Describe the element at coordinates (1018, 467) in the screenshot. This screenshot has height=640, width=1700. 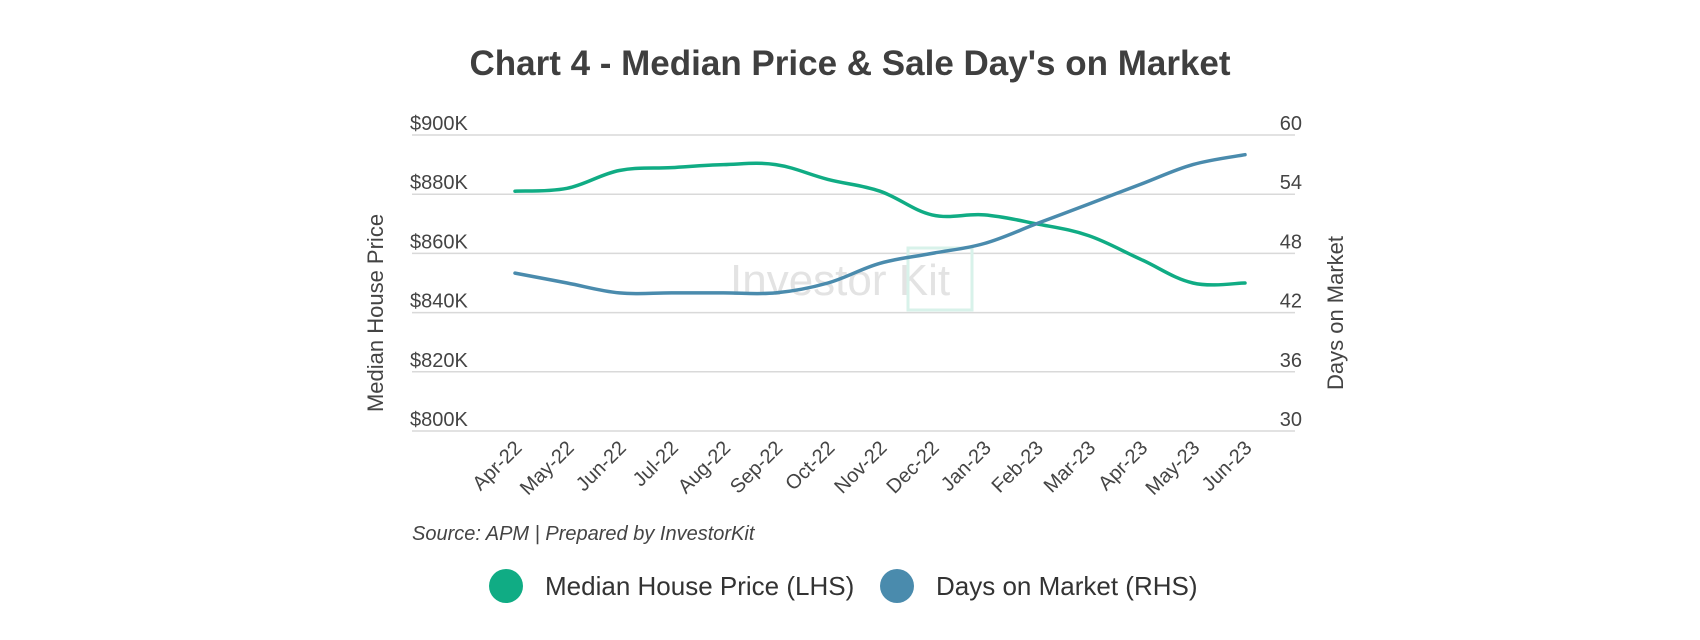
I see `x-tick-label: Feb-23` at that location.